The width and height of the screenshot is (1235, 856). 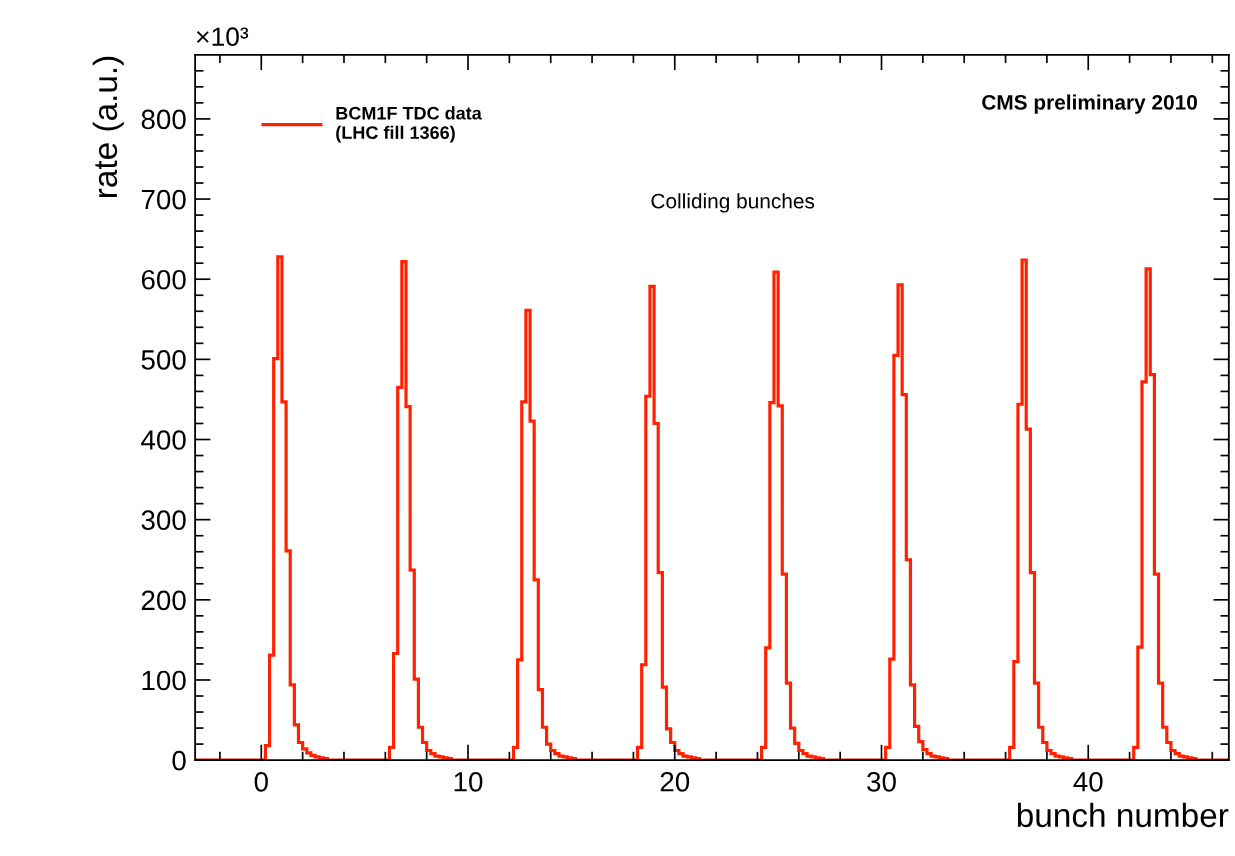 What do you see at coordinates (1089, 104) in the screenshot?
I see `annotation: CMS preliminary 2010` at bounding box center [1089, 104].